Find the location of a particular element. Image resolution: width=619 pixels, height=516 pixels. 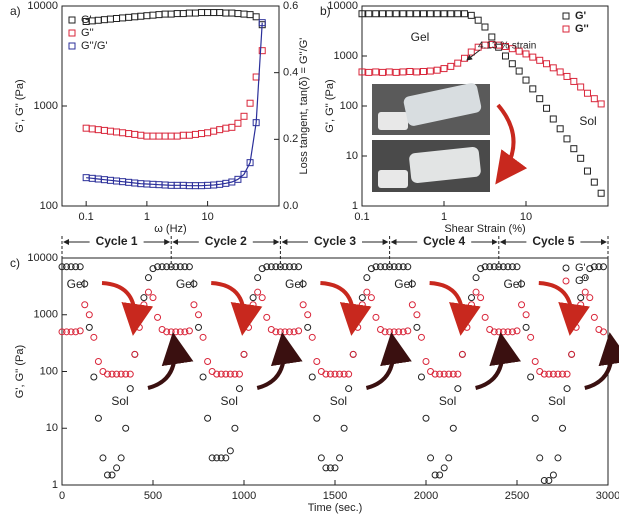

x-axis-label: Time (sec.) is located at coordinates (335, 508).